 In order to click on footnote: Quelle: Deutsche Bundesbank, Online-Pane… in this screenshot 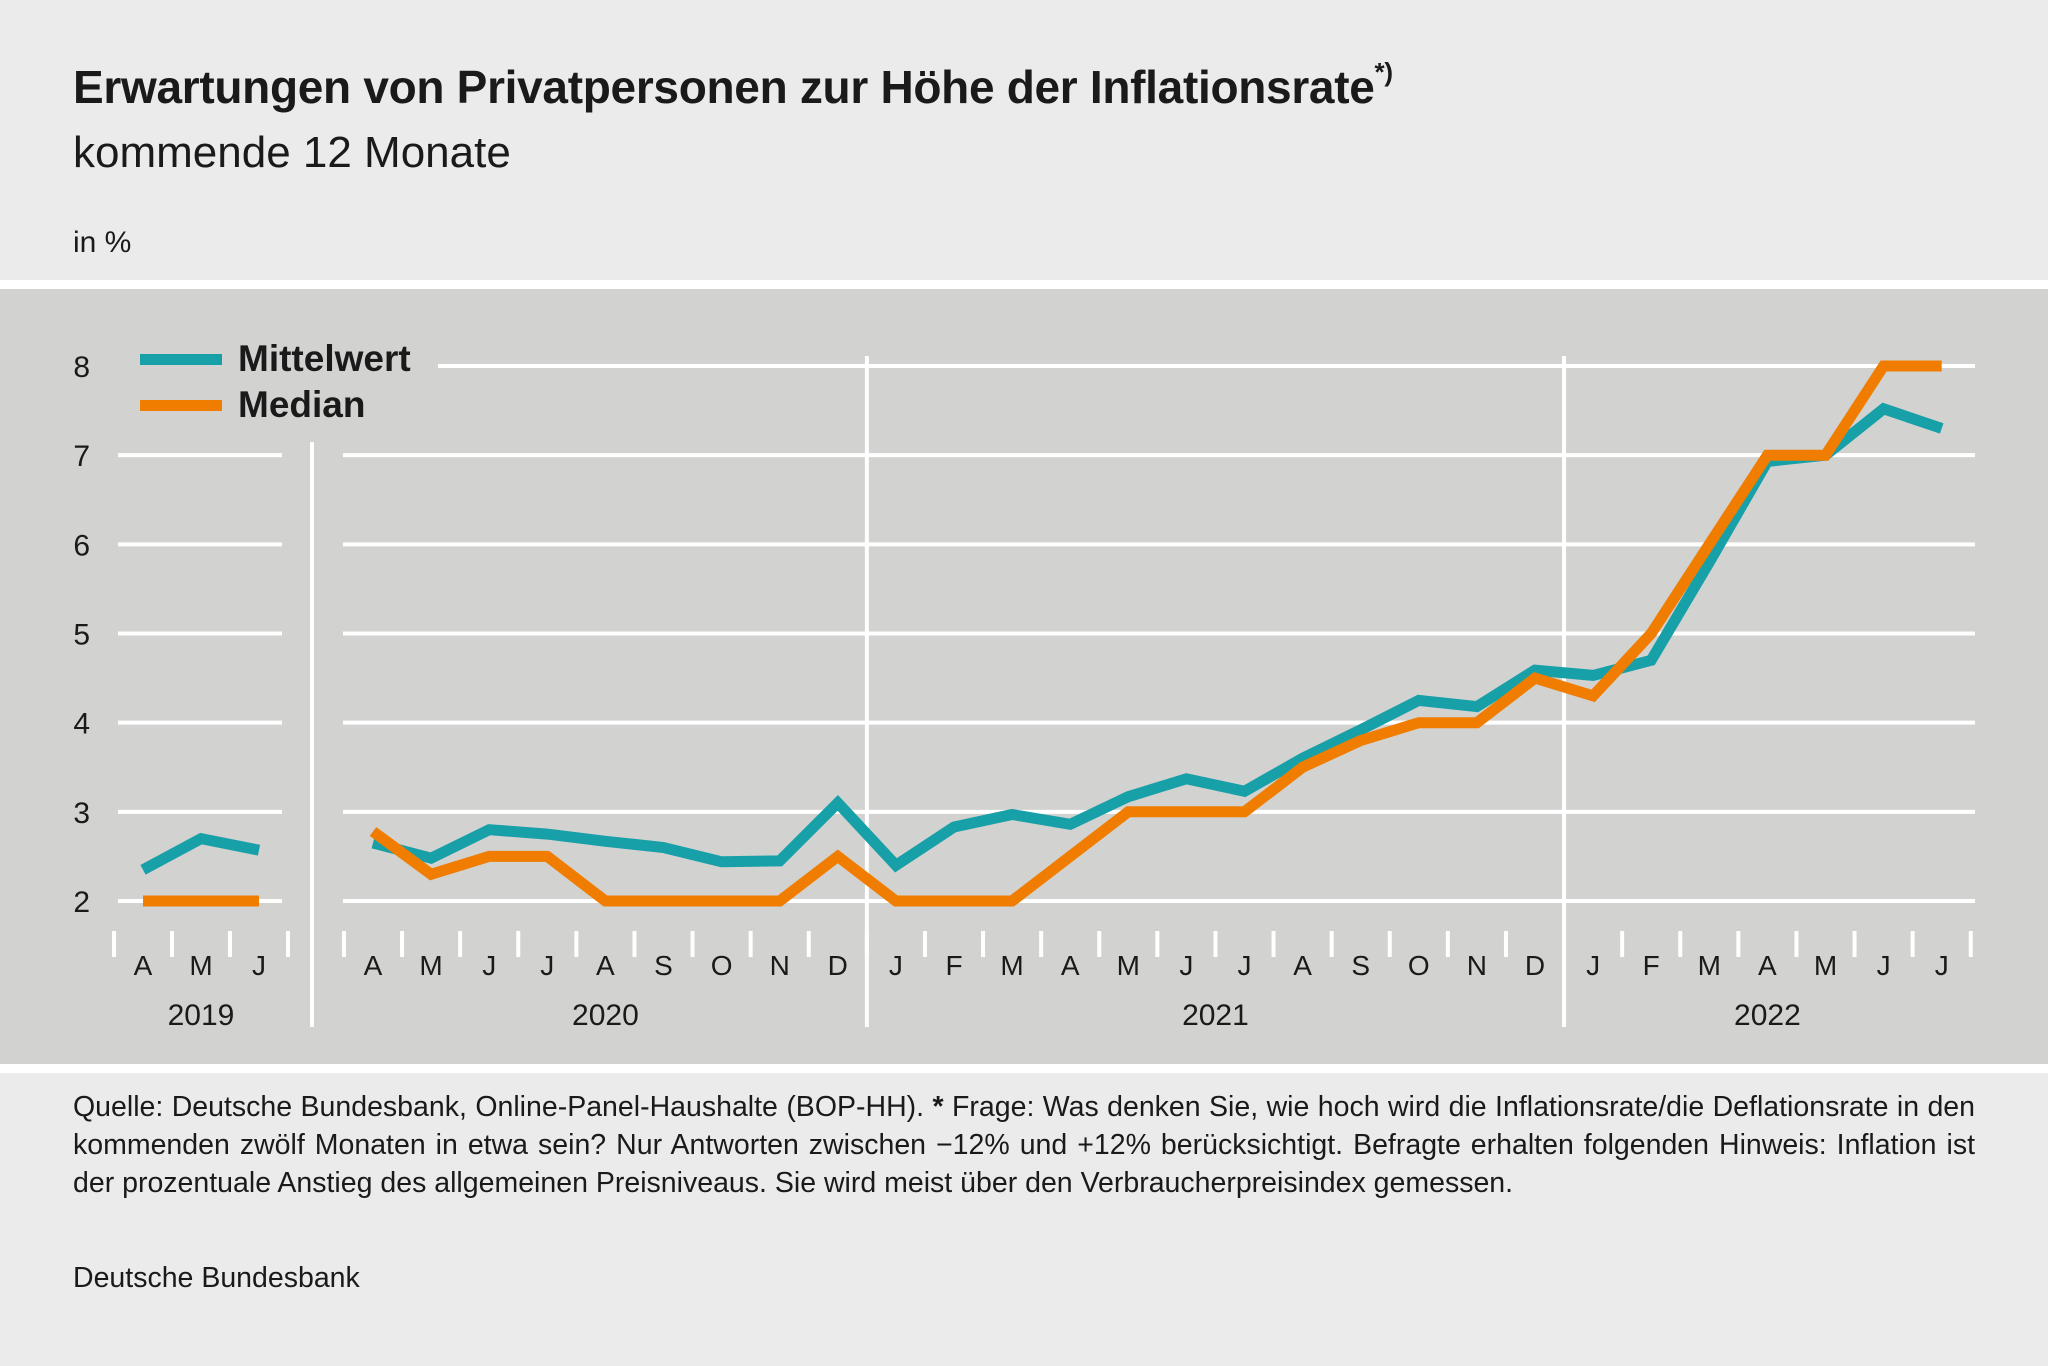, I will do `click(1024, 1145)`.